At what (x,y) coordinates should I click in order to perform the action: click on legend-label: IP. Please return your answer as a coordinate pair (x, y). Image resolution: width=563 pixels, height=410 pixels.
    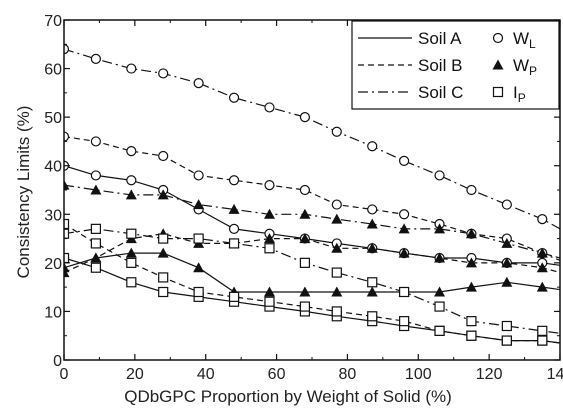
    Looking at the image, I should click on (519, 94).